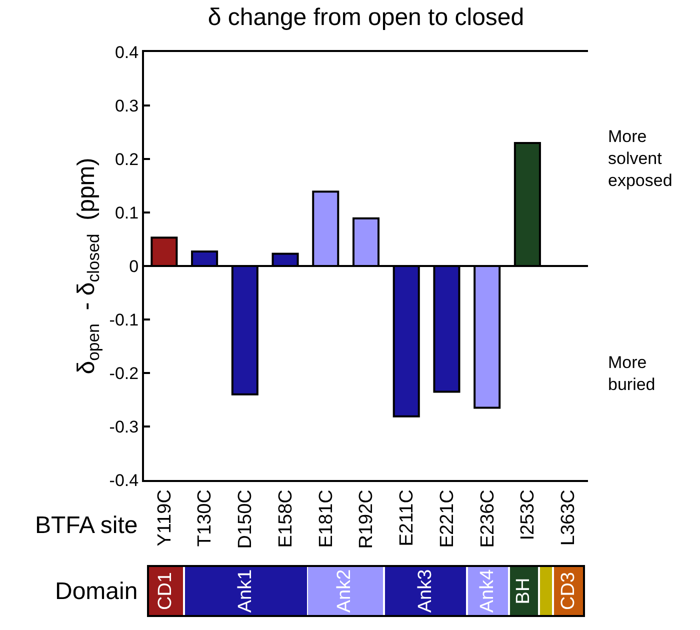  I want to click on y-tick-label: 0, so click(134, 266).